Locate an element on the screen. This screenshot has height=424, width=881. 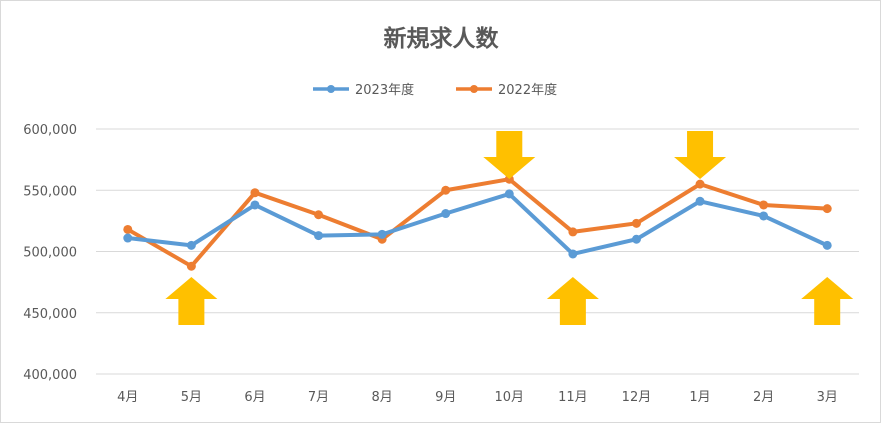
x-axis-ticks: 4月 5月 6月 7月 8月 9月 10月 11月 12月 1月 2月 3月 is located at coordinates (477, 397).